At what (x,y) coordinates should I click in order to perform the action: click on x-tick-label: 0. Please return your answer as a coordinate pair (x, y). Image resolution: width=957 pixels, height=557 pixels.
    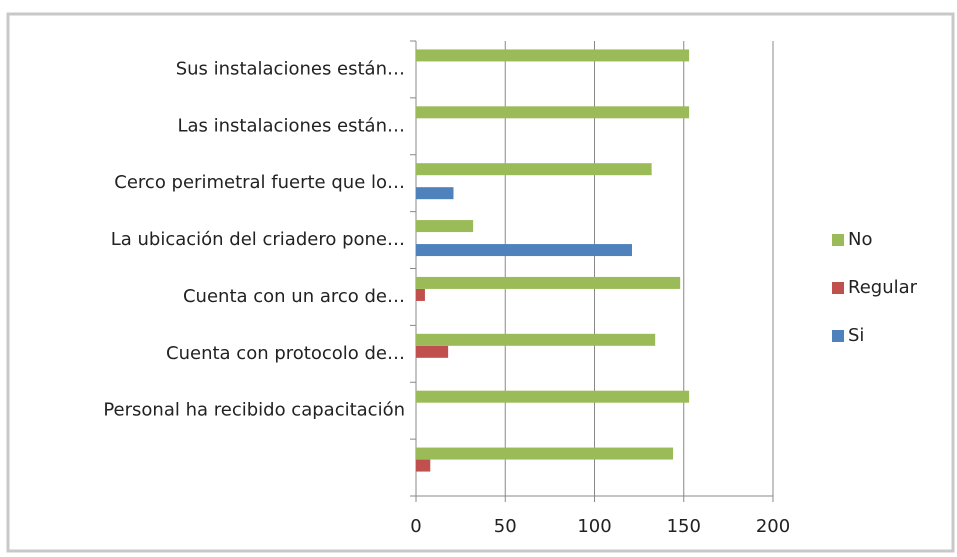
    Looking at the image, I should click on (415, 526).